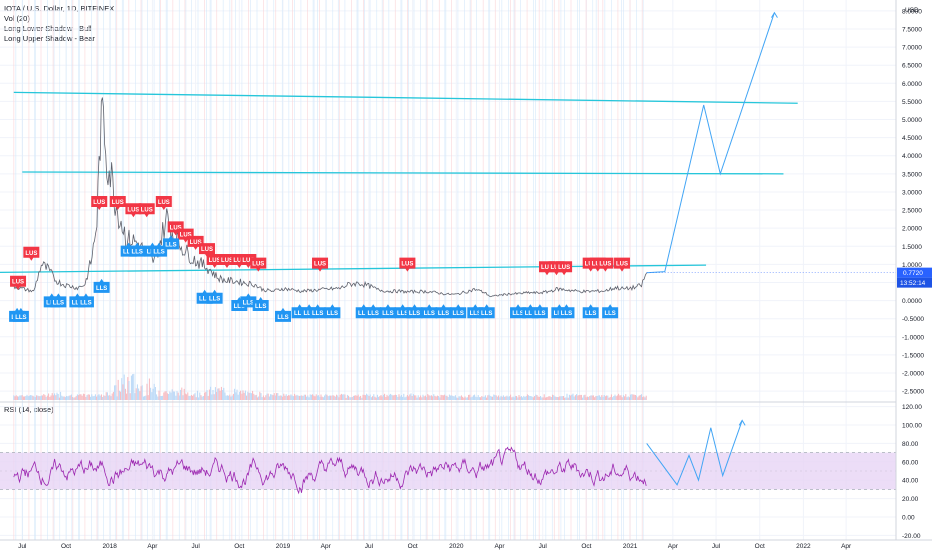 The image size is (932, 550). I want to click on price-axis-label: 7.5000, so click(912, 29).